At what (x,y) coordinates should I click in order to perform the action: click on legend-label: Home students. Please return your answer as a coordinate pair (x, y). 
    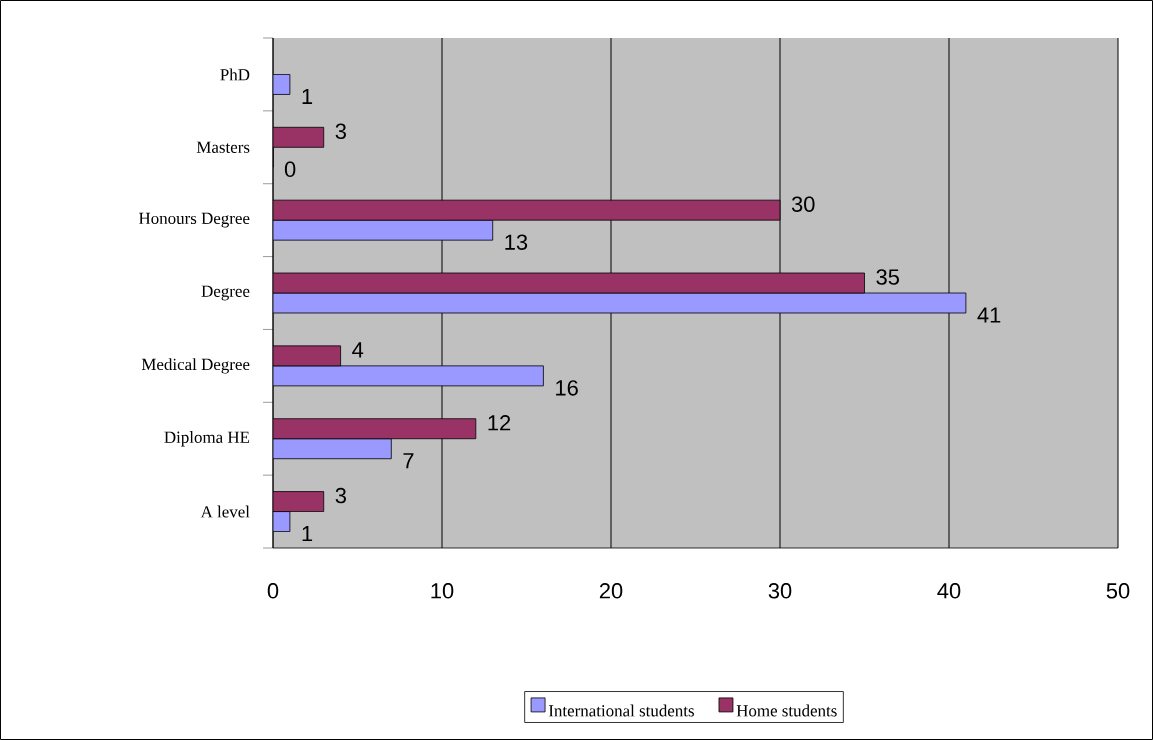
    Looking at the image, I should click on (786, 710).